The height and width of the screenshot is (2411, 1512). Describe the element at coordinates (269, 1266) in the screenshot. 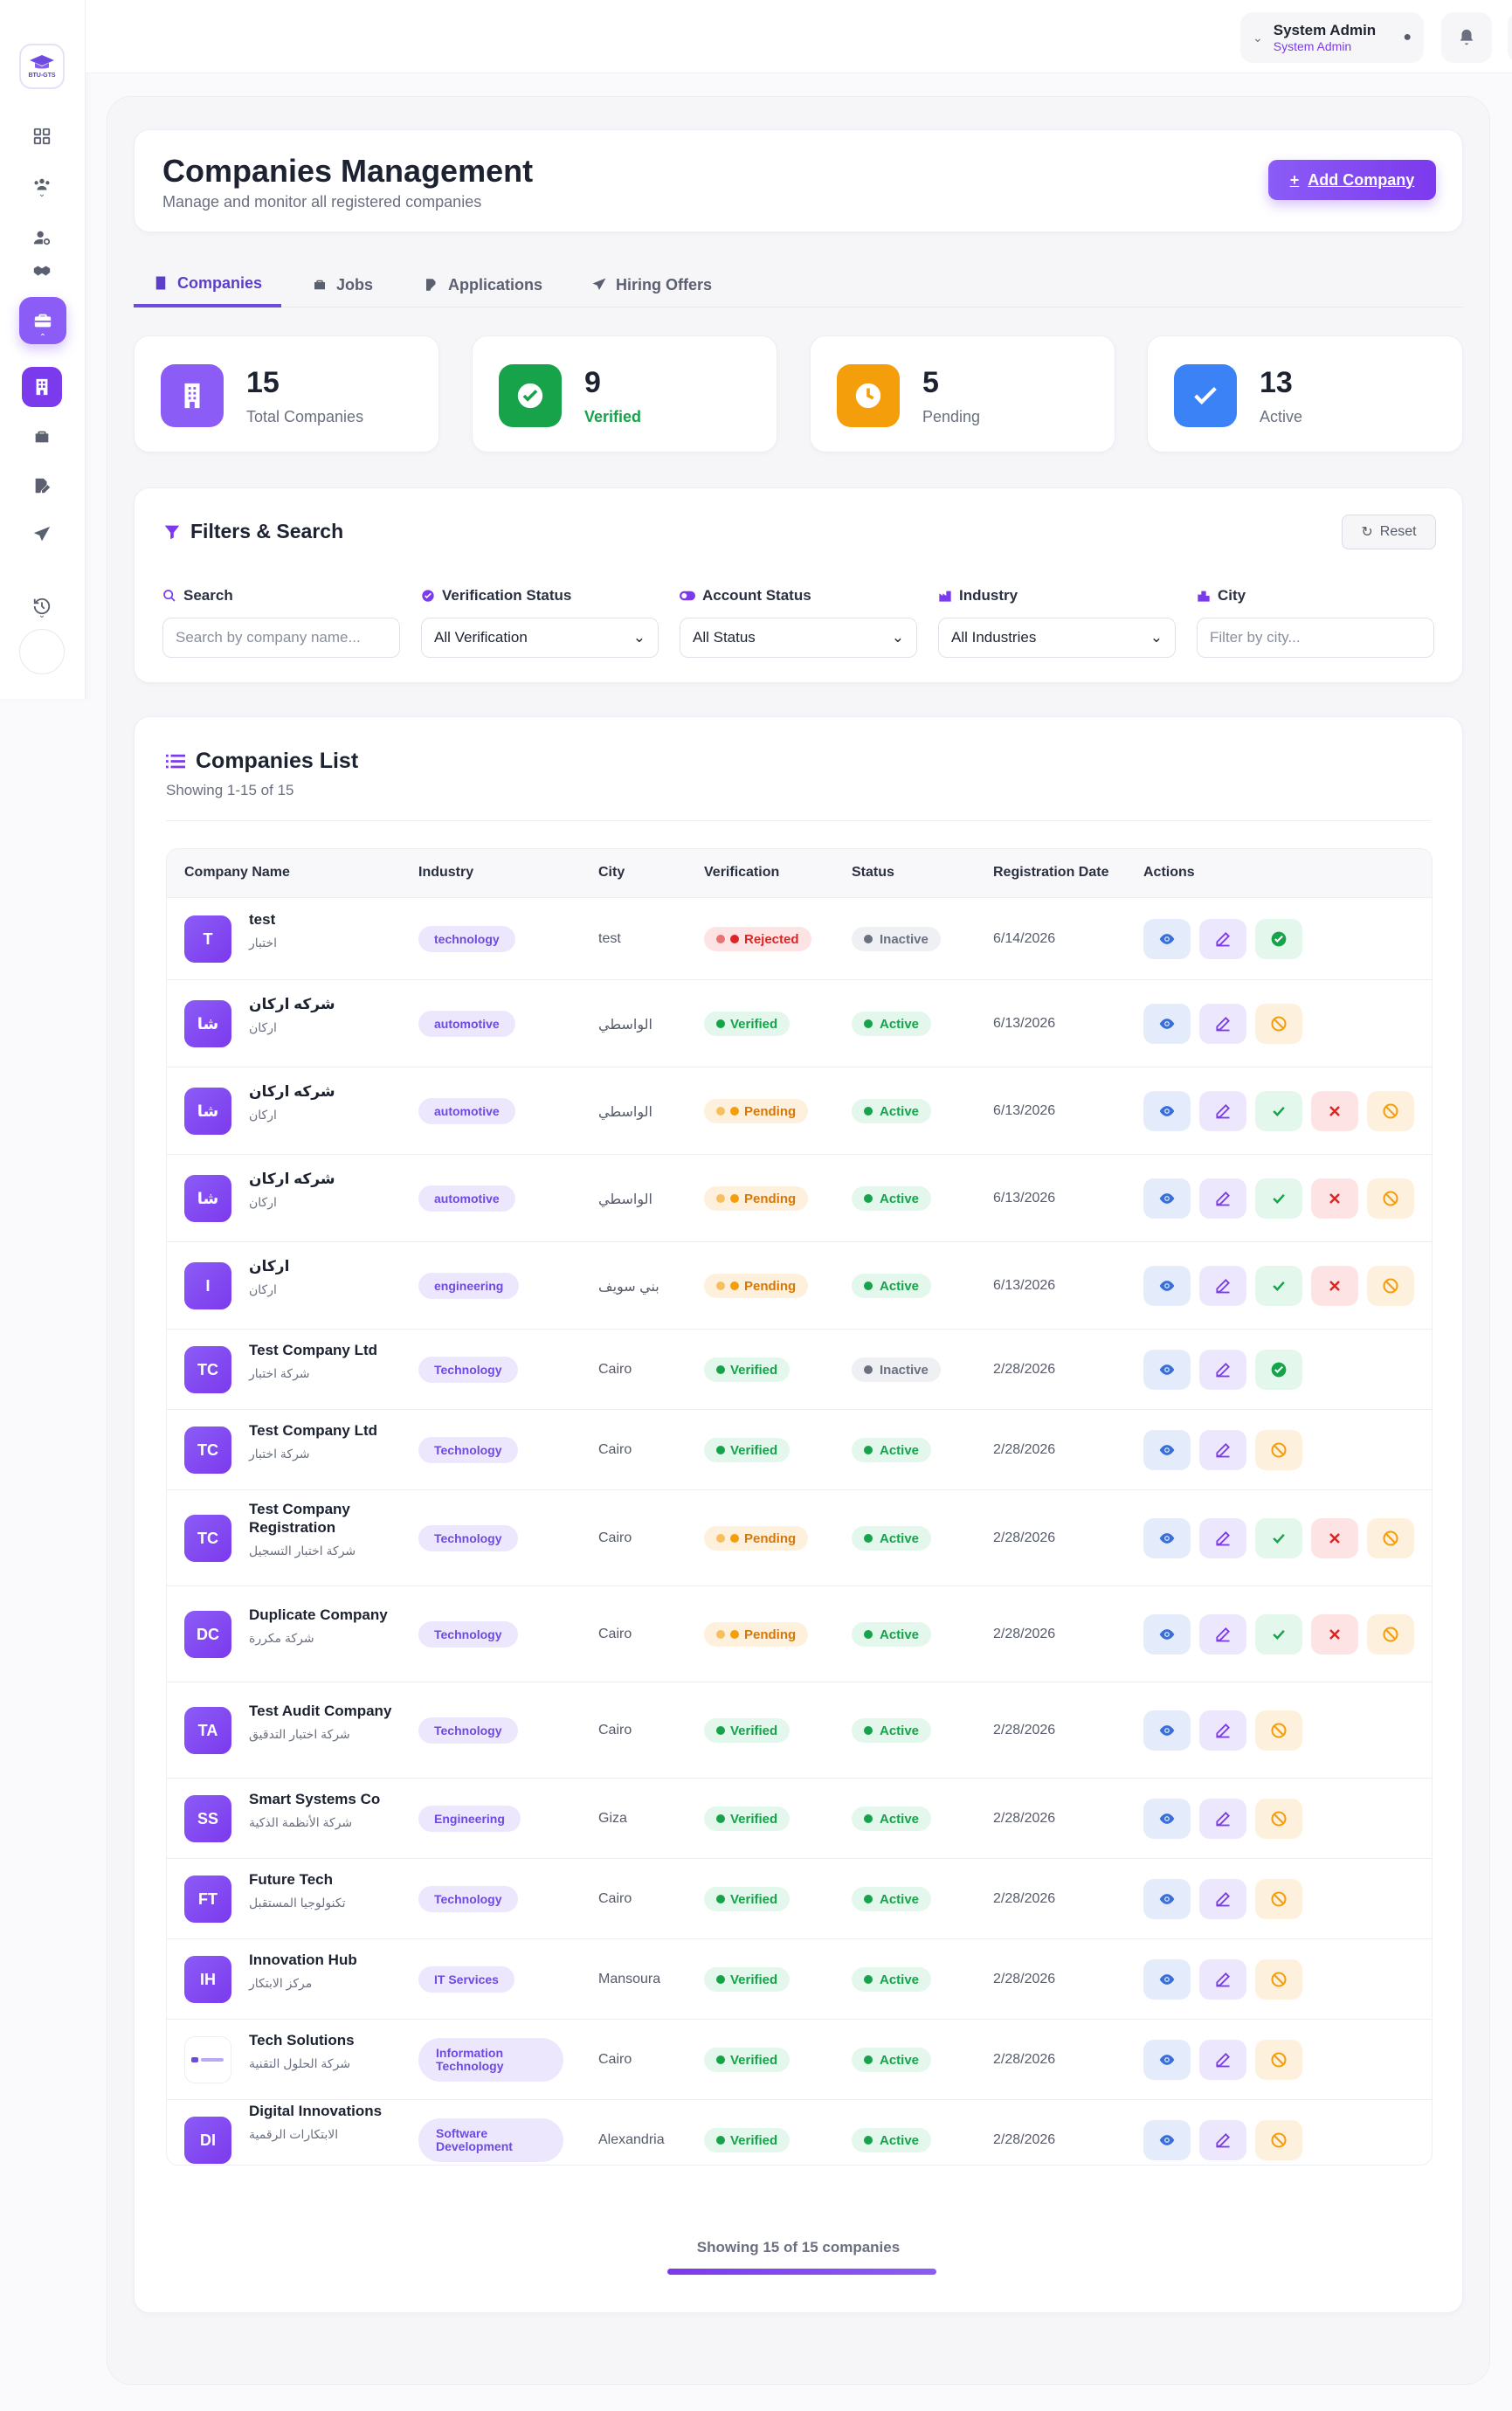

I see `company-name: اركان` at that location.